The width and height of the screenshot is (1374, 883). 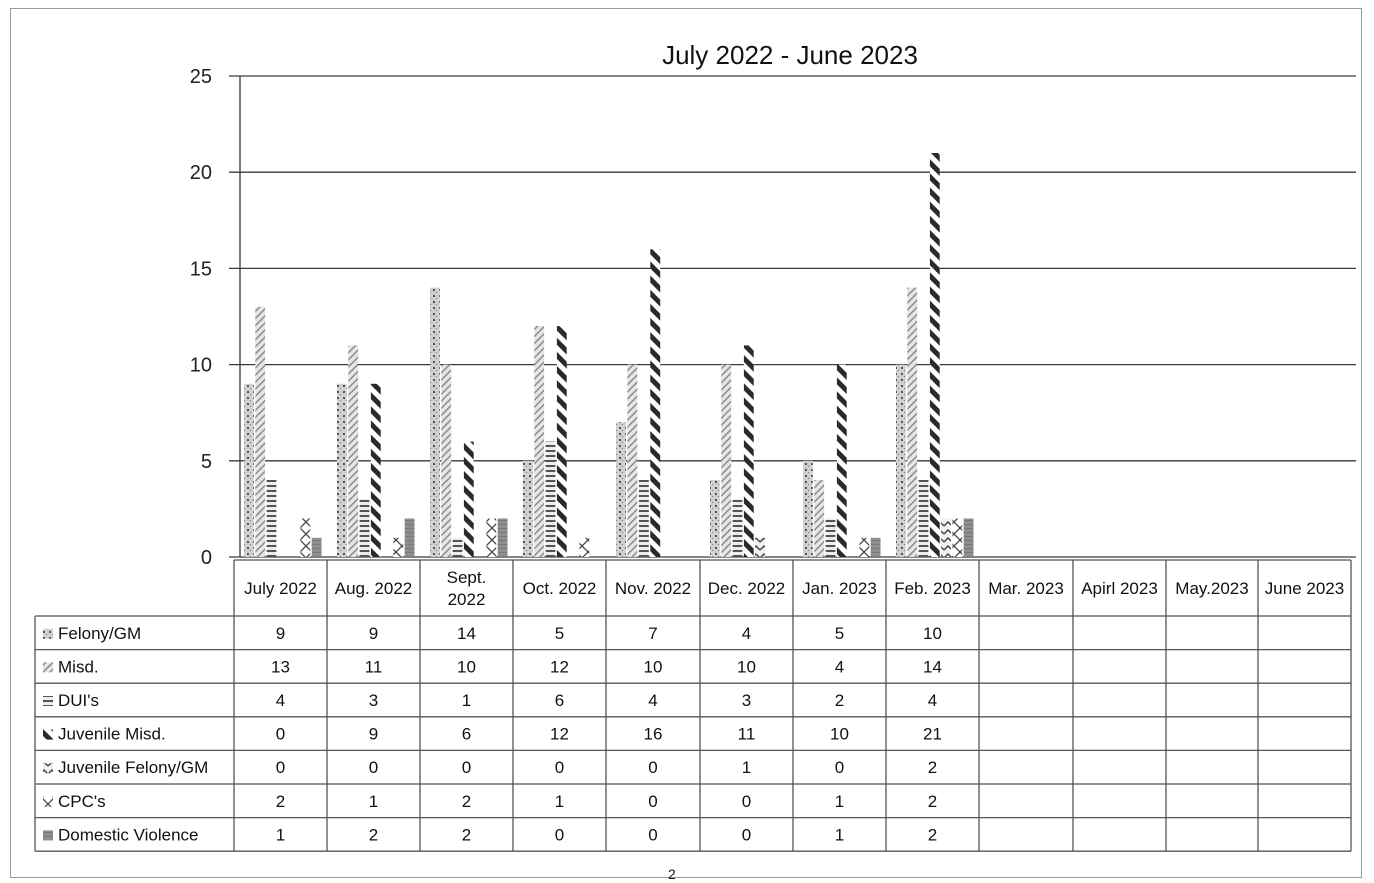 What do you see at coordinates (747, 734) in the screenshot?
I see `data-label: 11` at bounding box center [747, 734].